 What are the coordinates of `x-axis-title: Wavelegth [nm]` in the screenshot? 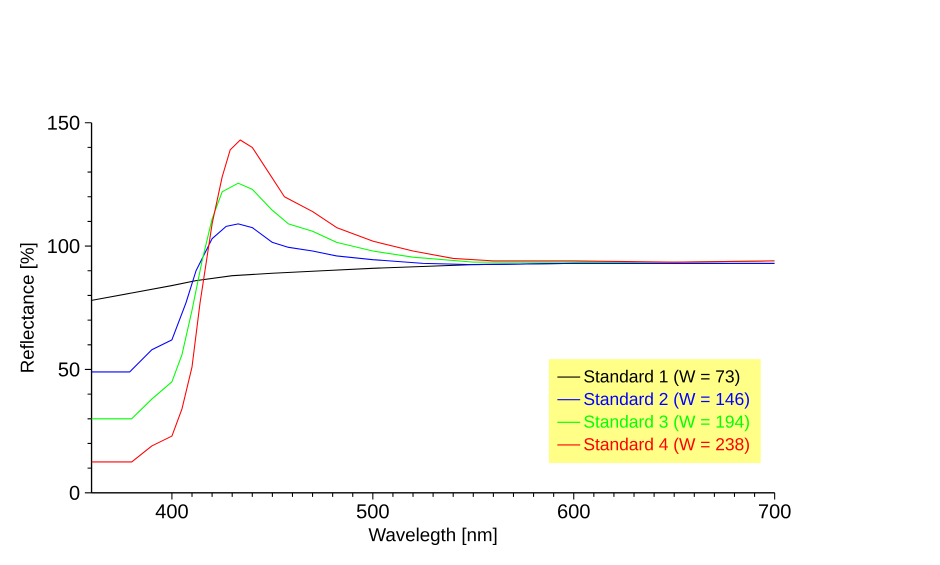 It's located at (432, 536).